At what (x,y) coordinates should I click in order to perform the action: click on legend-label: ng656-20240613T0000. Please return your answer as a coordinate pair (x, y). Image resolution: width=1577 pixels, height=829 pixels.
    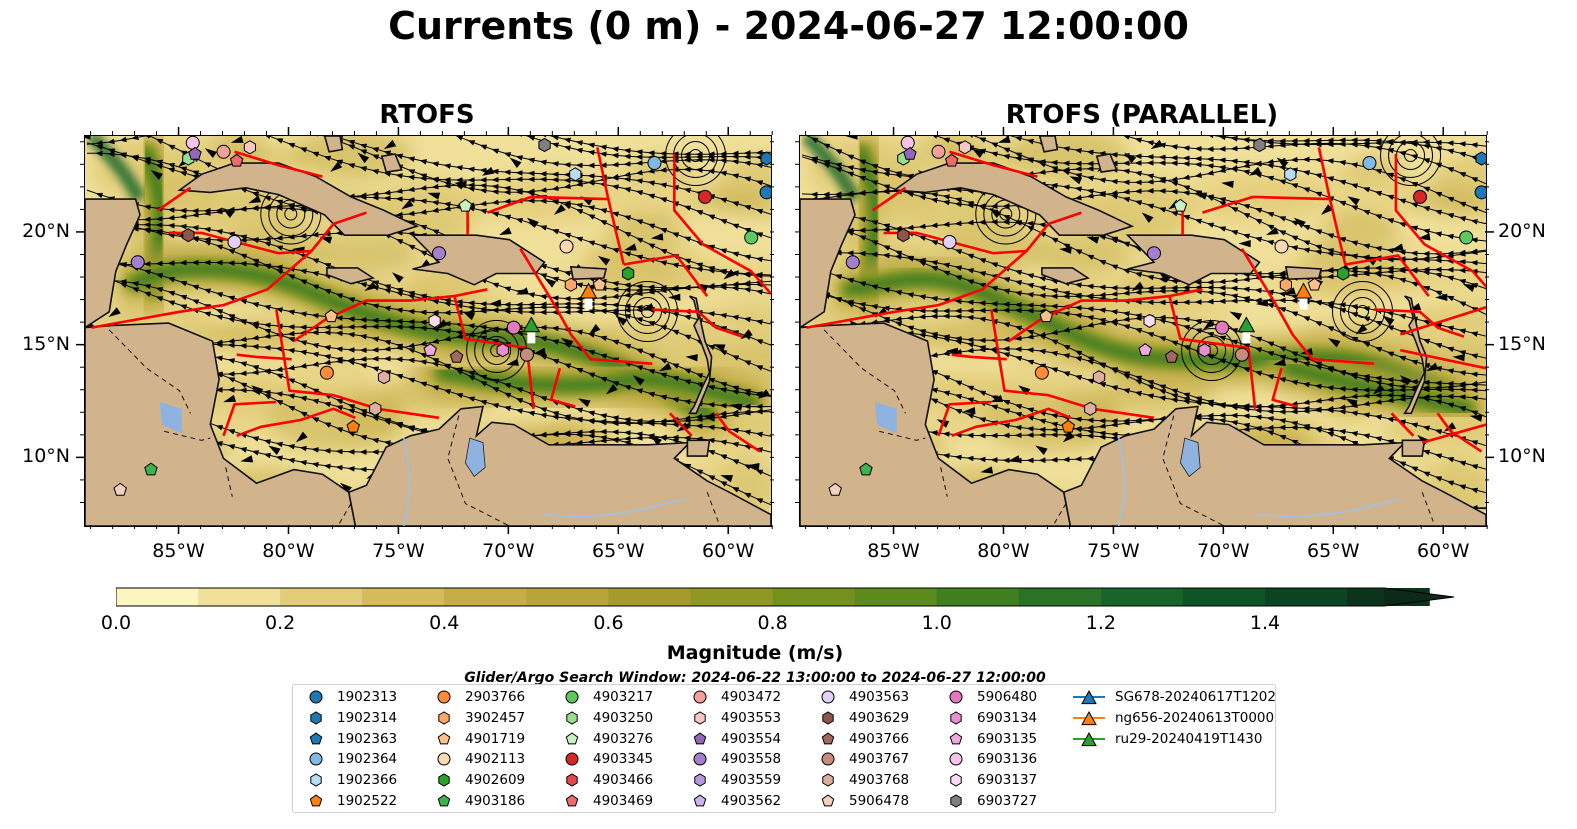
    Looking at the image, I should click on (1195, 717).